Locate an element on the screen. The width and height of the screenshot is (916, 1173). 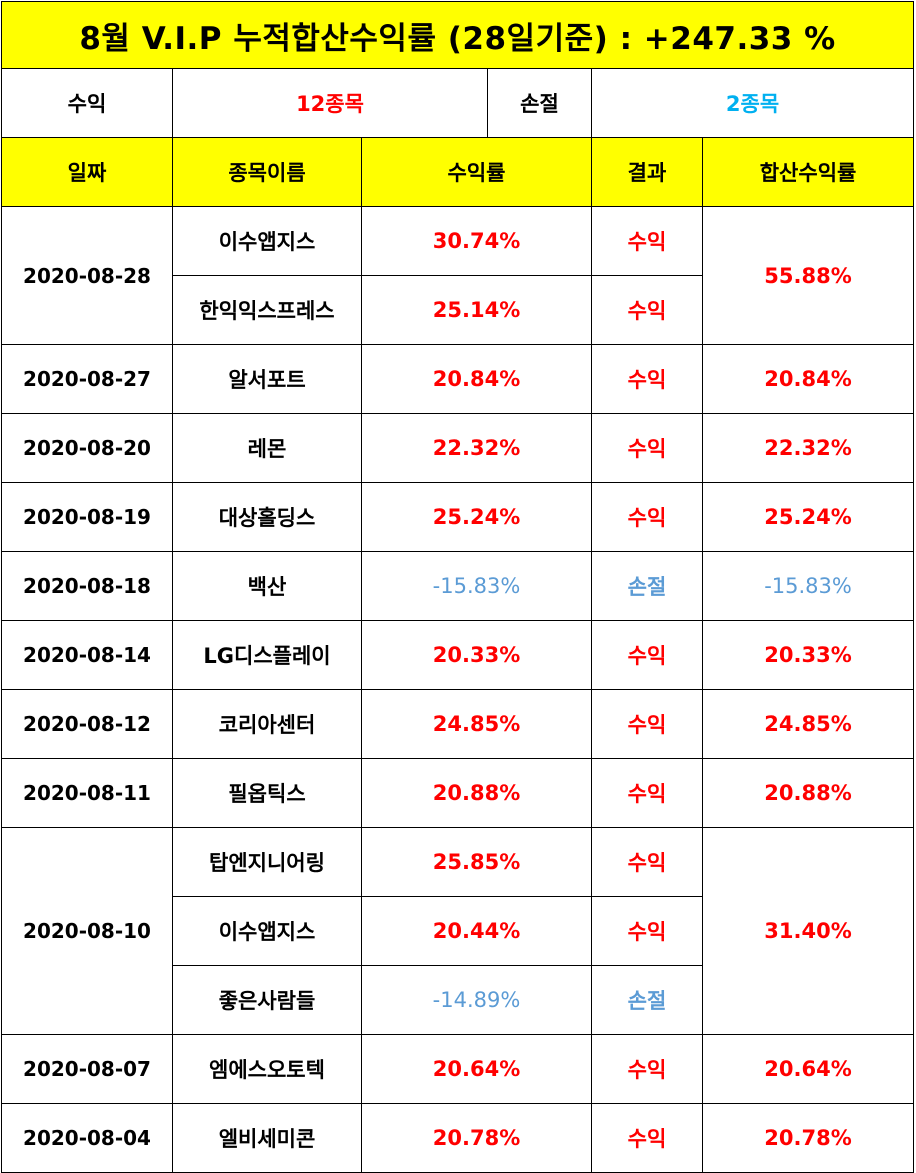
table-row: 2020-08-12 코리아센터 24.85% 수익 24.85% is located at coordinates (458, 724).